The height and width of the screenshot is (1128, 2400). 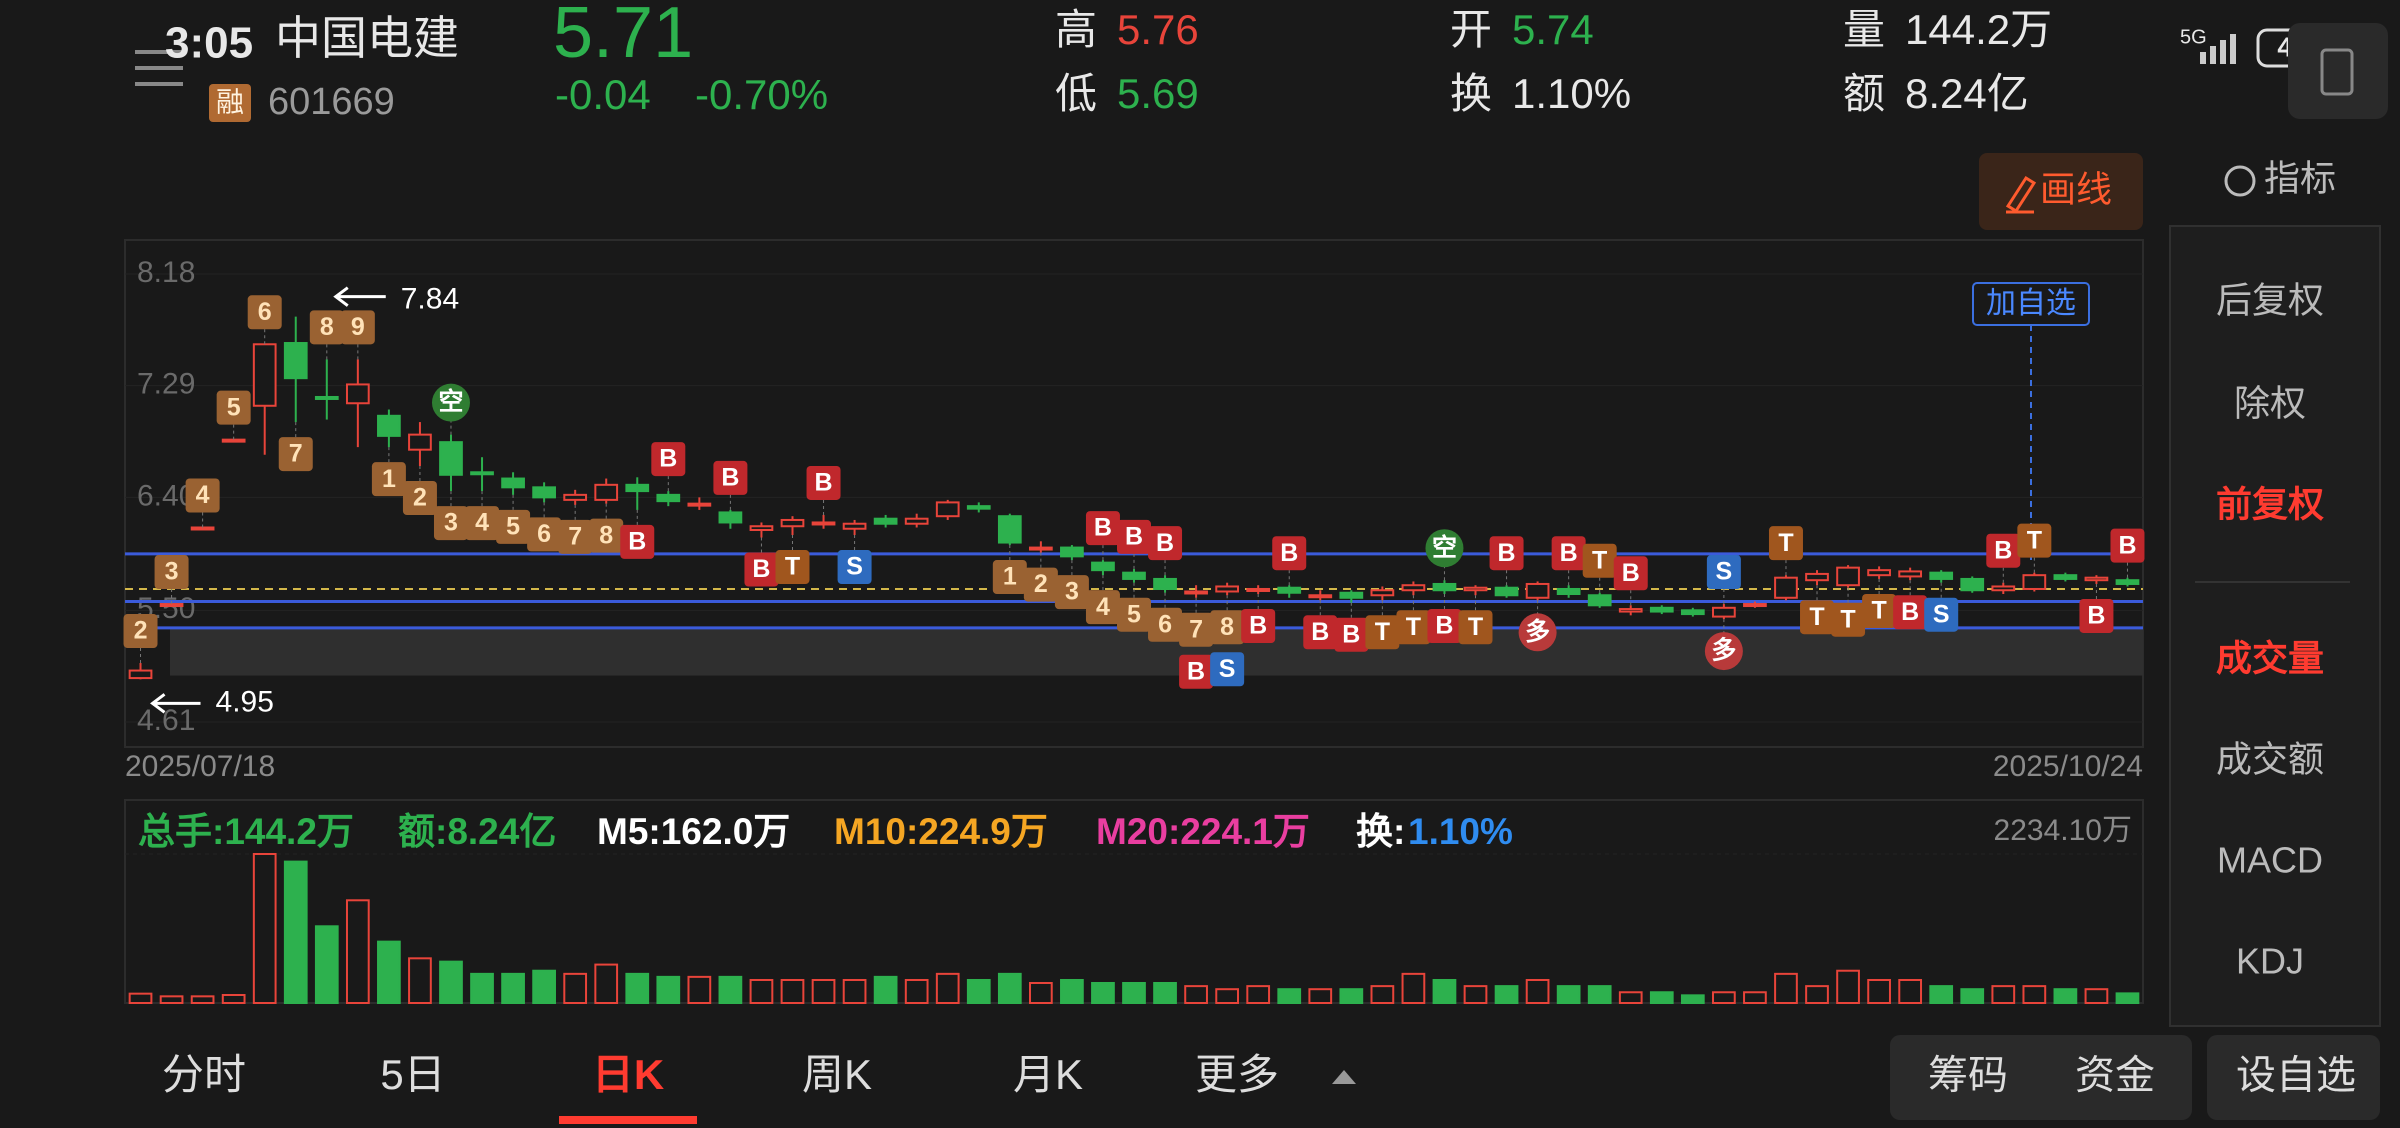 I want to click on tab: 资金, so click(x=2115, y=1076).